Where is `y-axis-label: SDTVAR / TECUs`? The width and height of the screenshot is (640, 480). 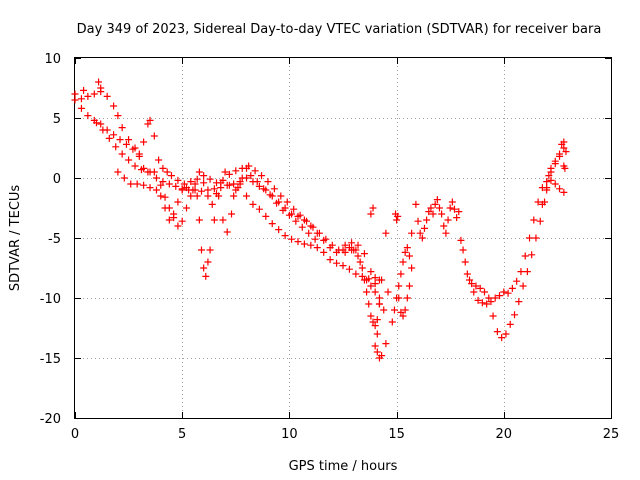 y-axis-label: SDTVAR / TECUs is located at coordinates (15, 238).